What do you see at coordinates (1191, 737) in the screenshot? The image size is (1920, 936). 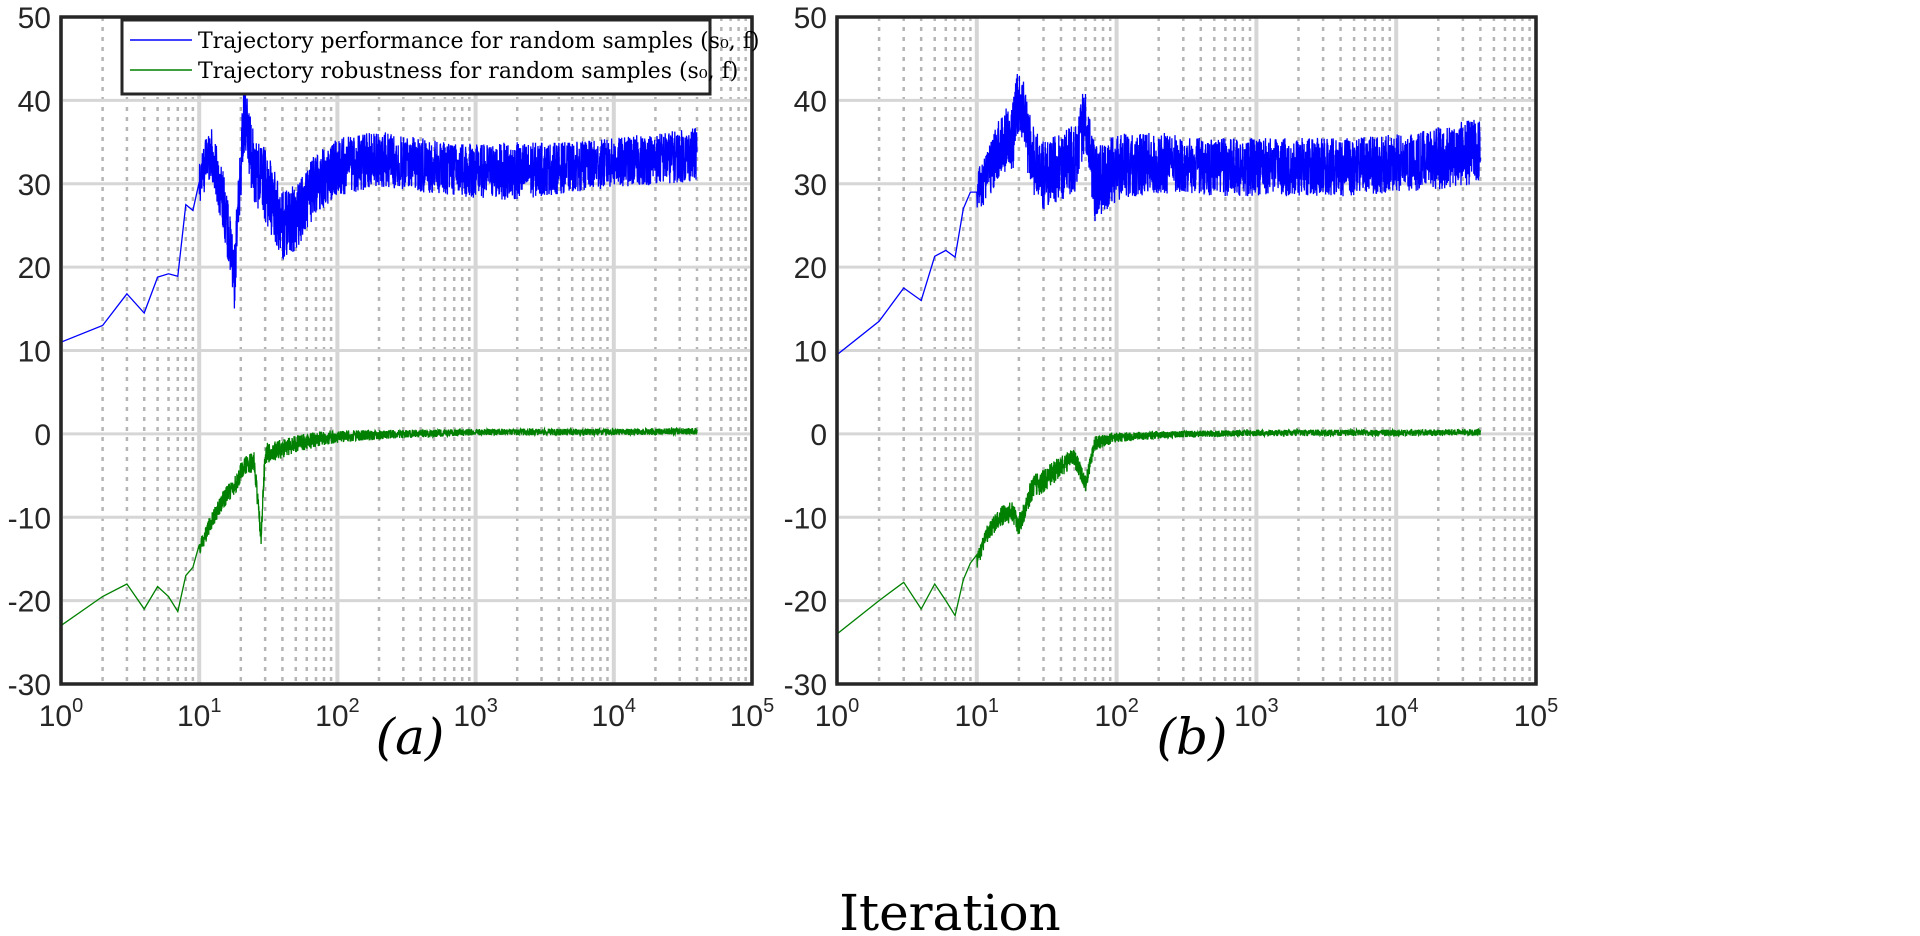 I see `panel-label: (b)` at bounding box center [1191, 737].